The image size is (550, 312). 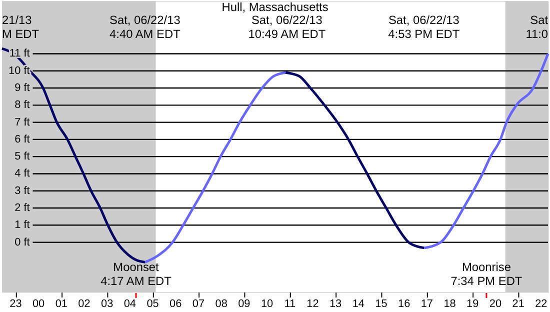 What do you see at coordinates (404, 304) in the screenshot?
I see `x-tick-label: 16` at bounding box center [404, 304].